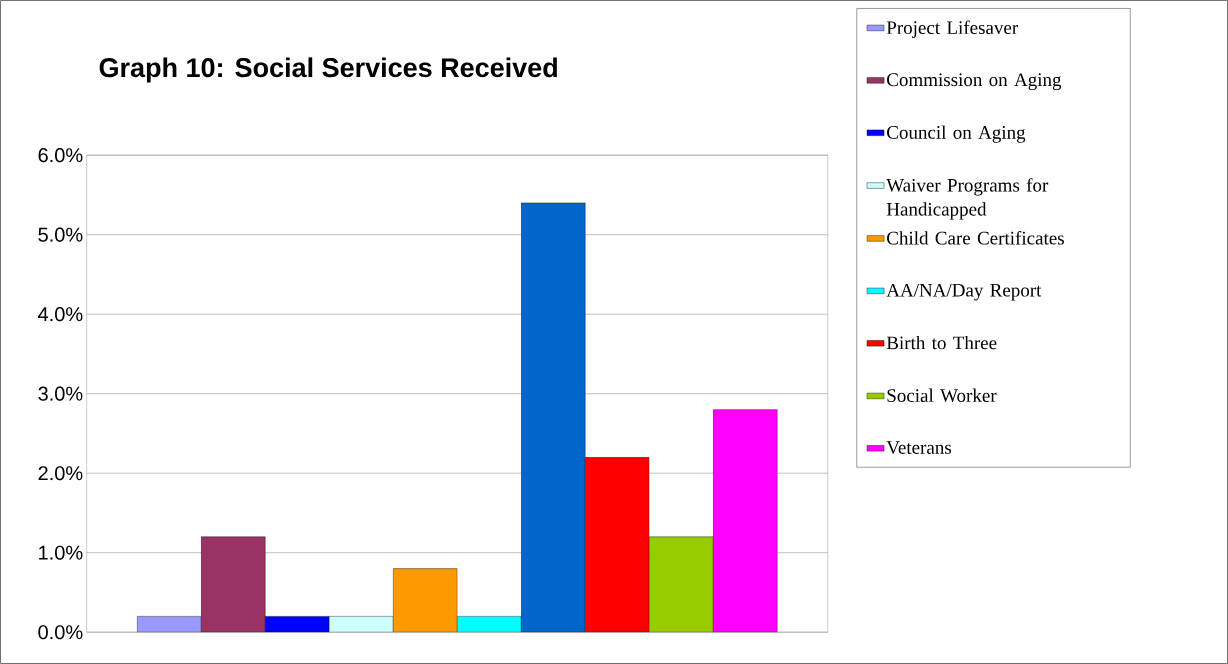 The image size is (1228, 664). Describe the element at coordinates (952, 29) in the screenshot. I see `legend-label: Project Lifesaver` at that location.